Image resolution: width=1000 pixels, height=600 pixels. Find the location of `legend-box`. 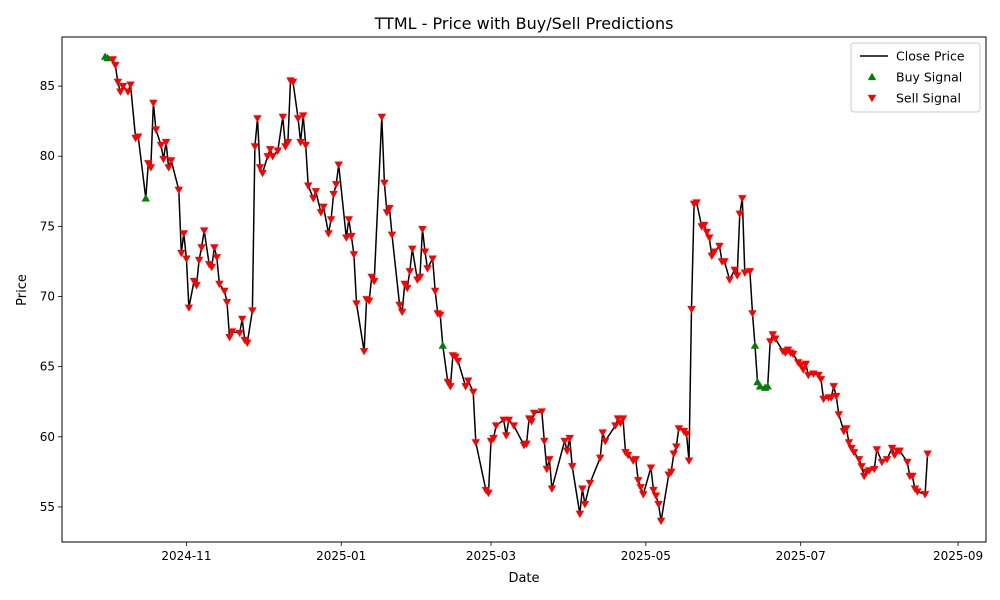

legend-box is located at coordinates (915, 77).